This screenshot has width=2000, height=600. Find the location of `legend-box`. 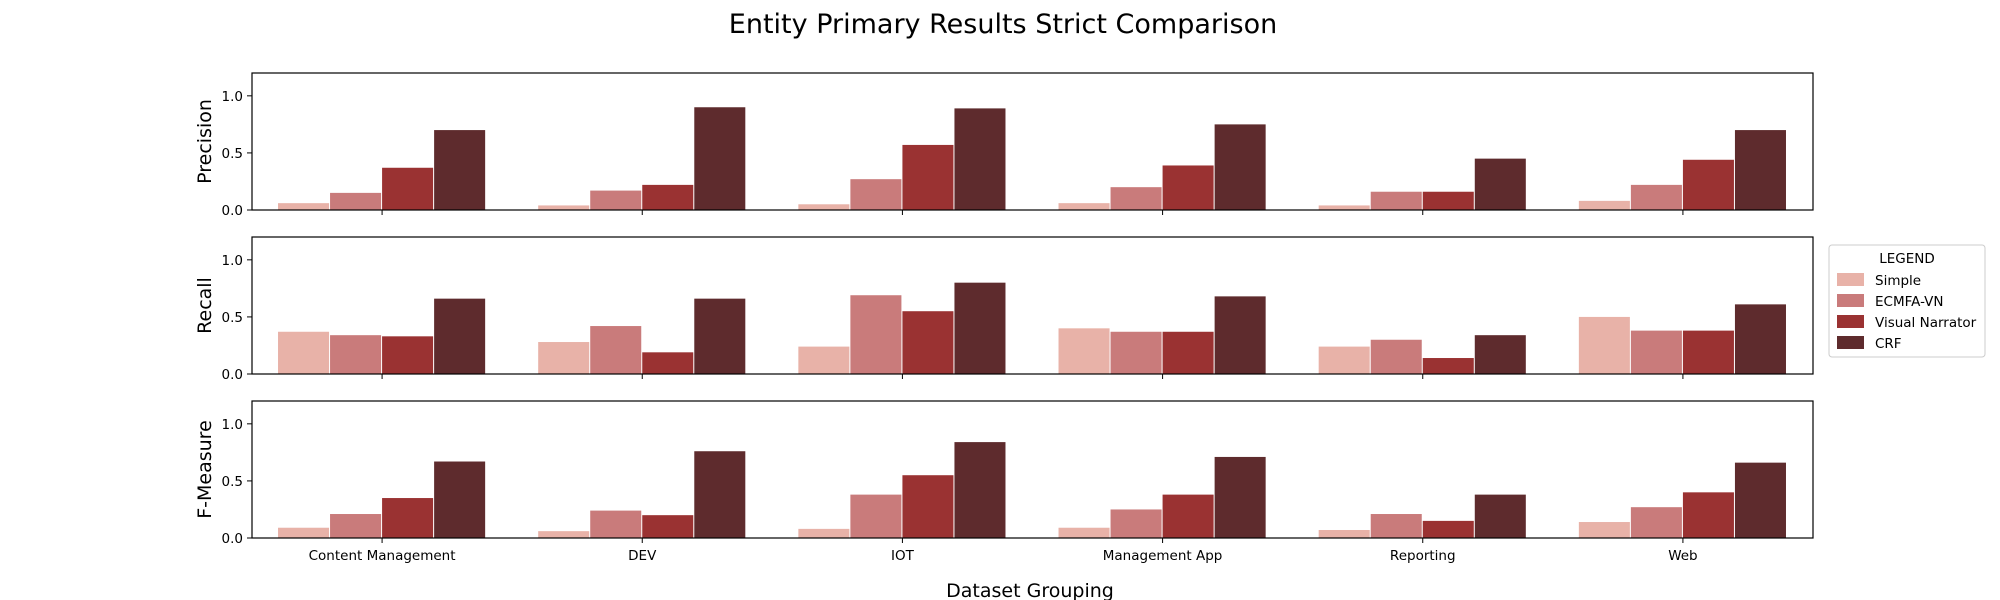

legend-box is located at coordinates (1907, 301).